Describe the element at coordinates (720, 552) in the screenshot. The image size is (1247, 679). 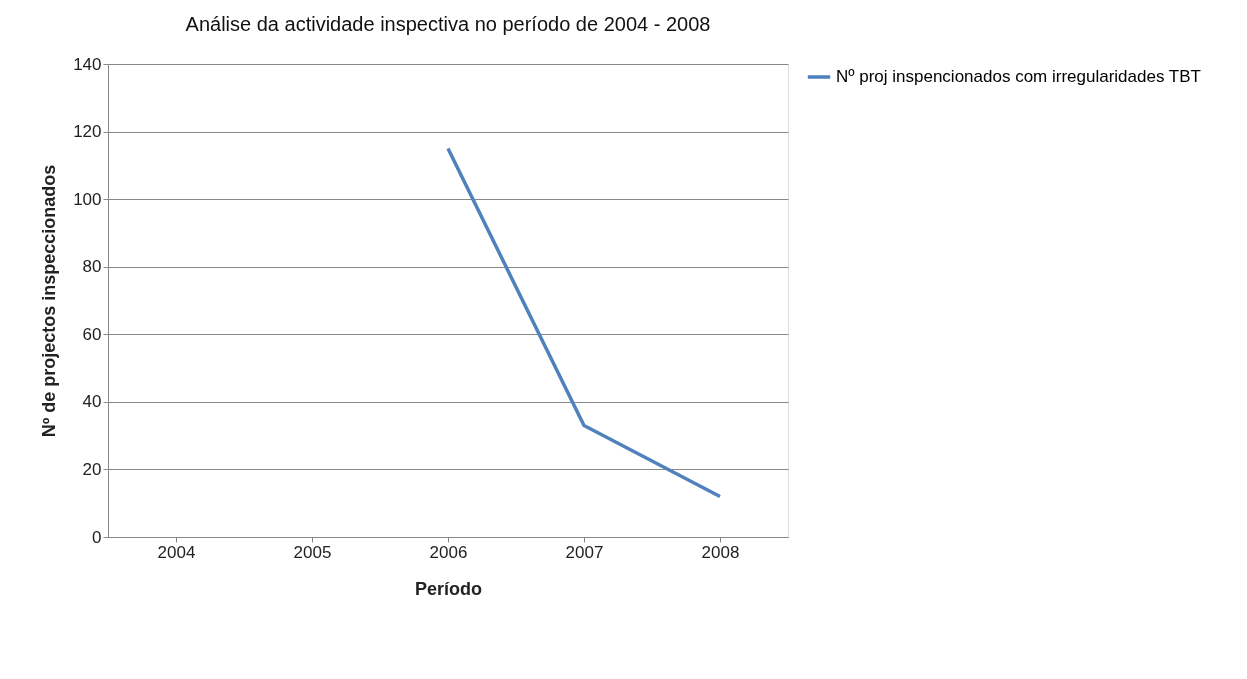
I see `x-tick-label: 2008` at that location.